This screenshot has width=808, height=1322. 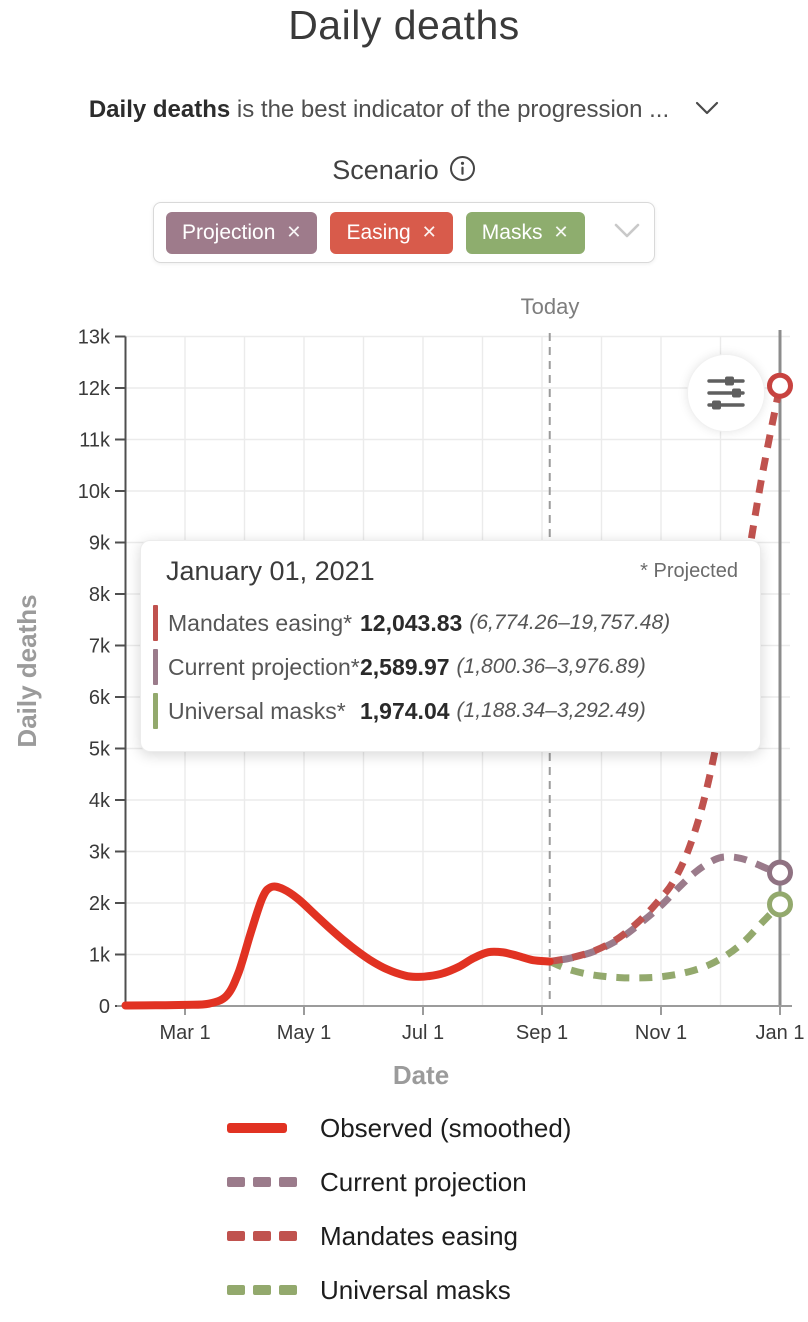 I want to click on scenario-dropdown-chevron-icon, so click(x=627, y=233).